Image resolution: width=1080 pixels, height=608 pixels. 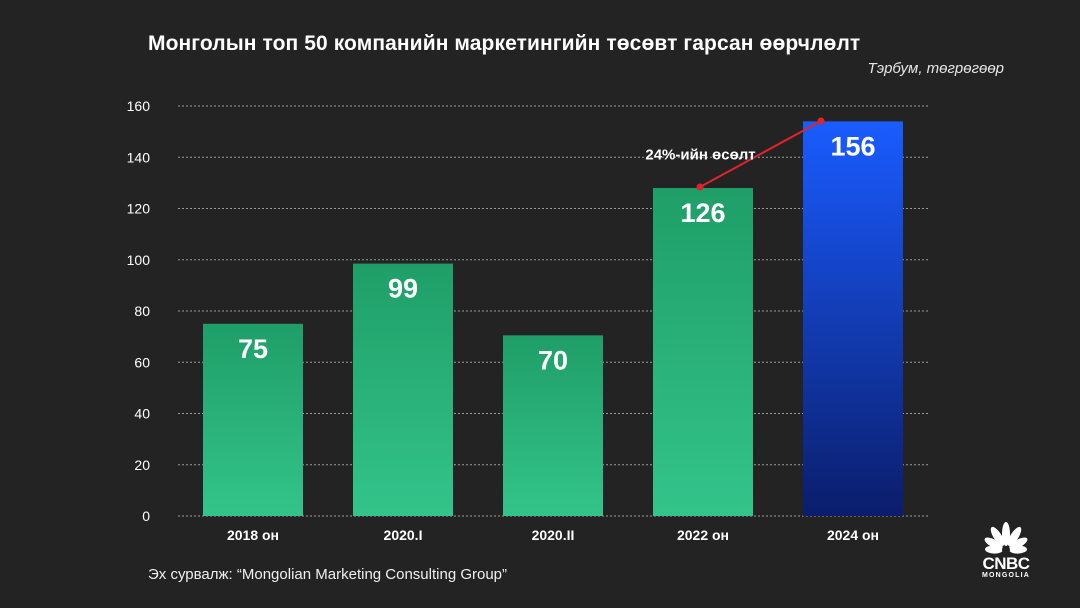 I want to click on data-label: 75, so click(x=253, y=349).